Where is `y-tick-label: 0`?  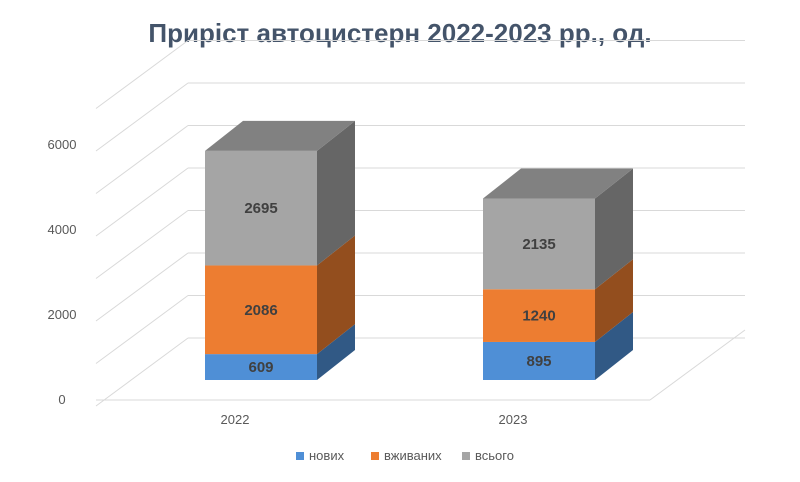
y-tick-label: 0 is located at coordinates (61, 399).